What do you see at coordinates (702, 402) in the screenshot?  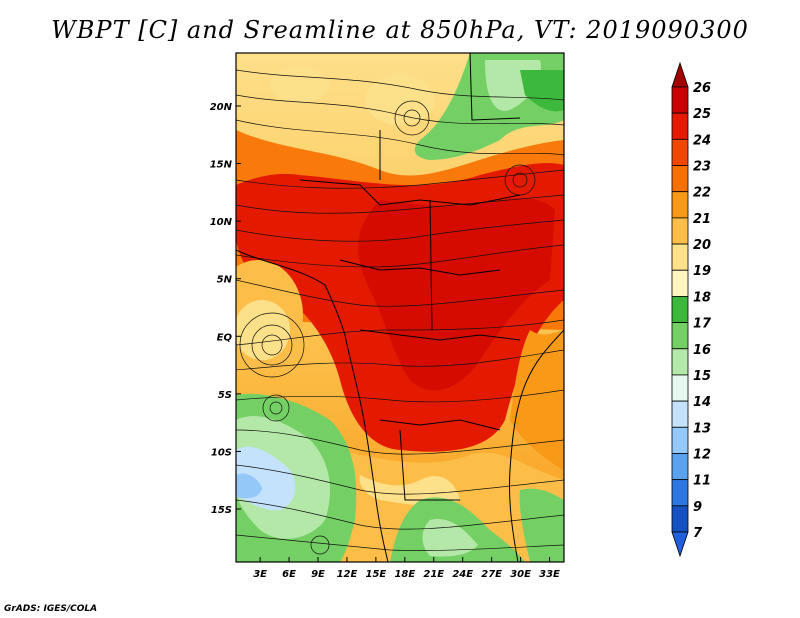 I see `colorbar-level-label: 14` at bounding box center [702, 402].